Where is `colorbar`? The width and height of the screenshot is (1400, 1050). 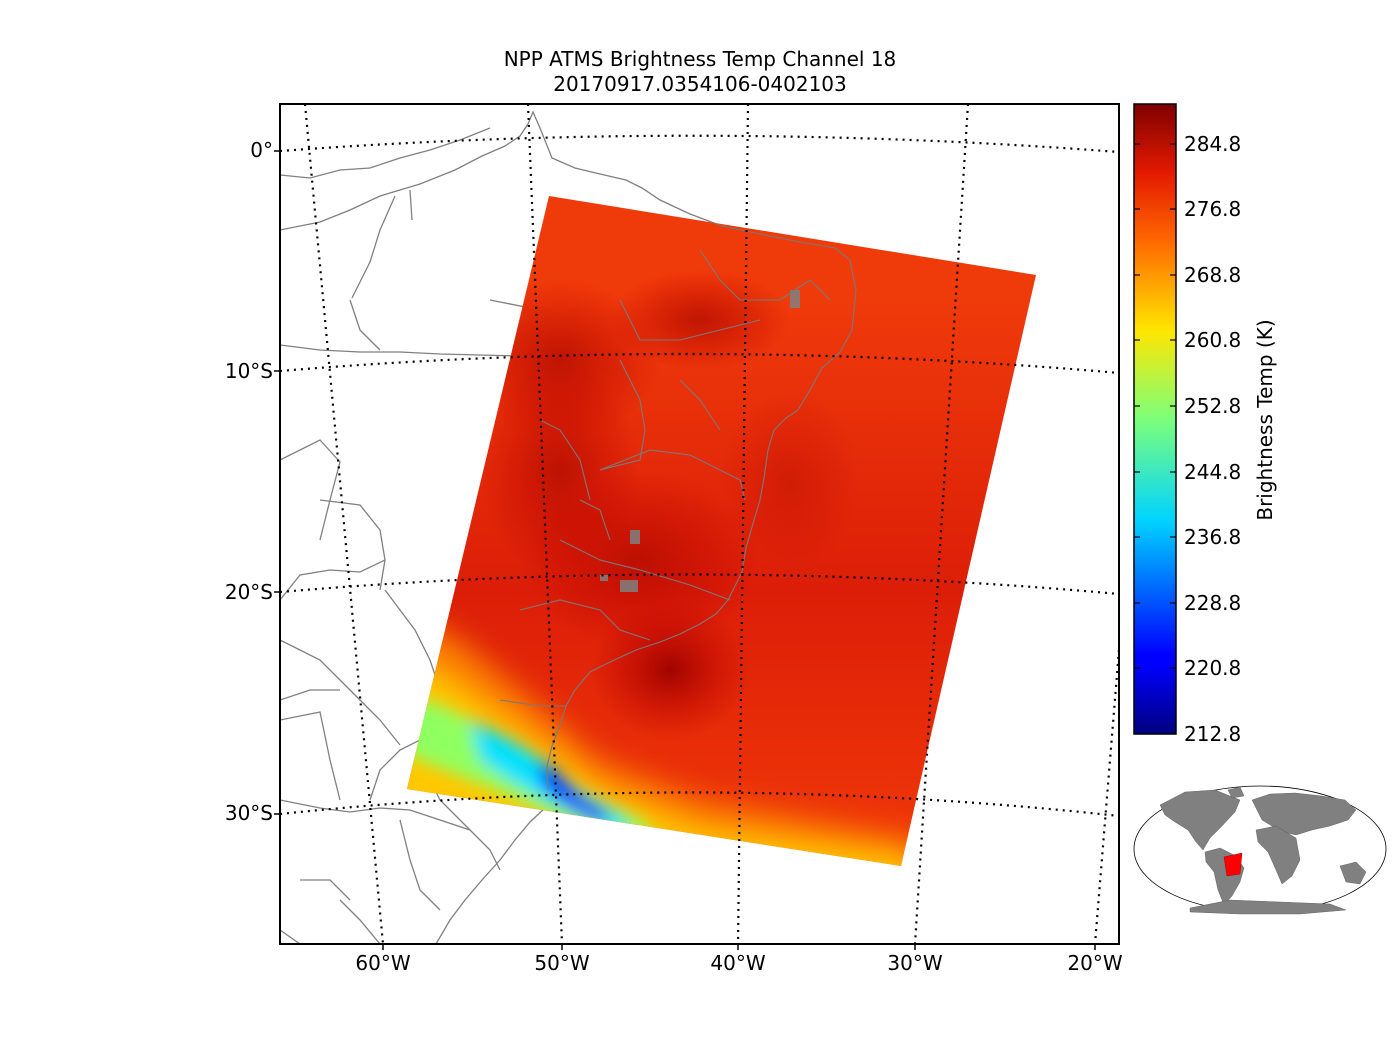
colorbar is located at coordinates (1155, 419).